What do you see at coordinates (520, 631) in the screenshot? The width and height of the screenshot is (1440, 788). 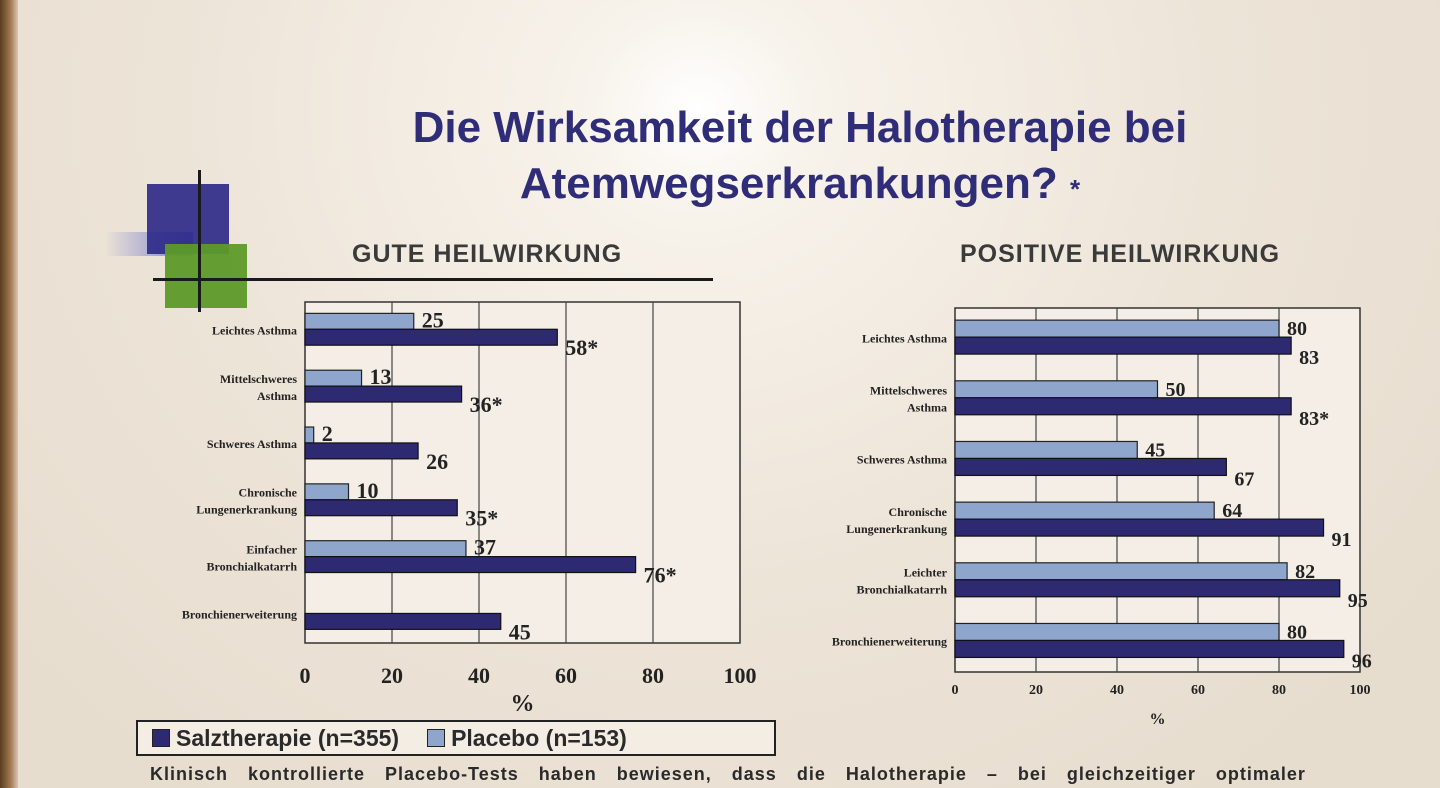 I see `data-label-salt: 45` at bounding box center [520, 631].